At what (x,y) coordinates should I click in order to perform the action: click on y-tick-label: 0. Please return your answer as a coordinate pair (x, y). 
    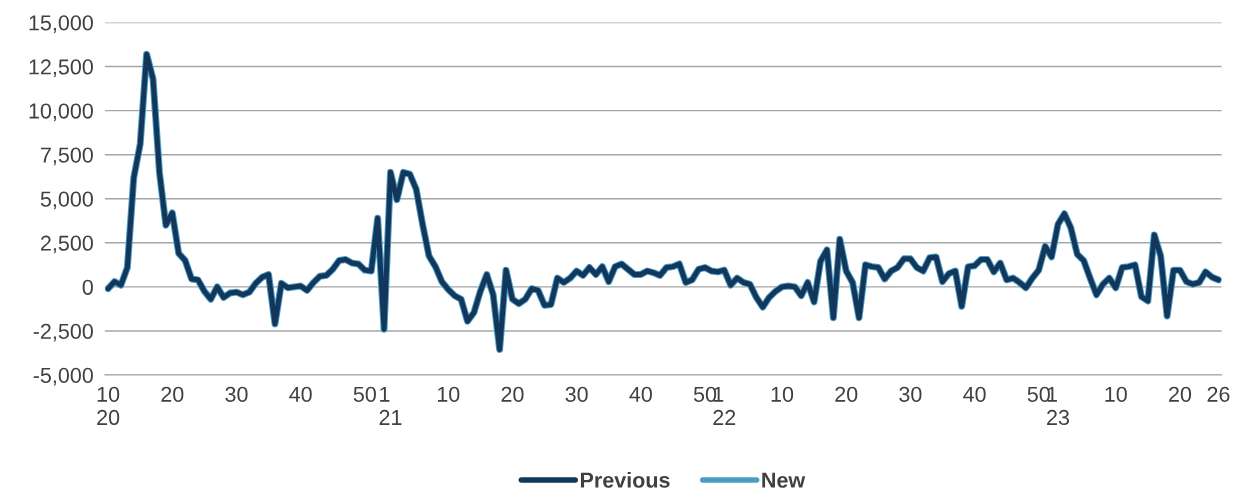
    Looking at the image, I should click on (87, 287).